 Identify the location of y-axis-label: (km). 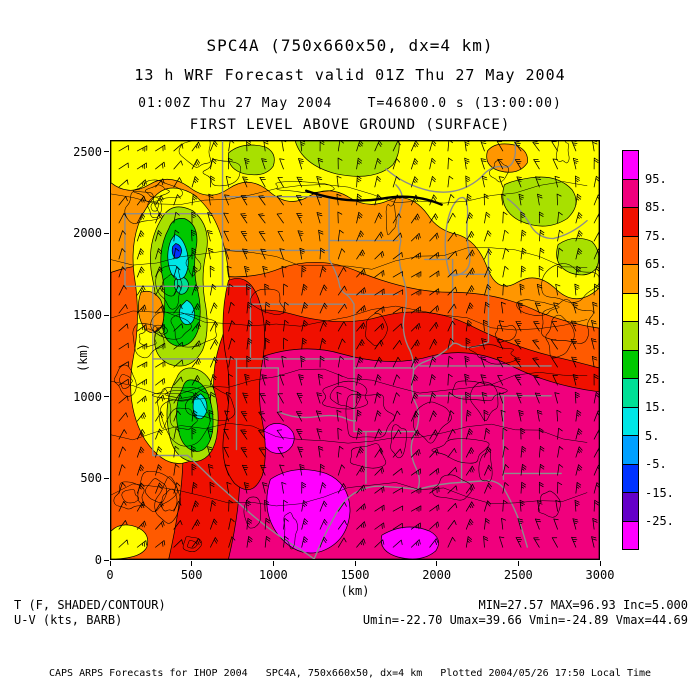
(83, 357).